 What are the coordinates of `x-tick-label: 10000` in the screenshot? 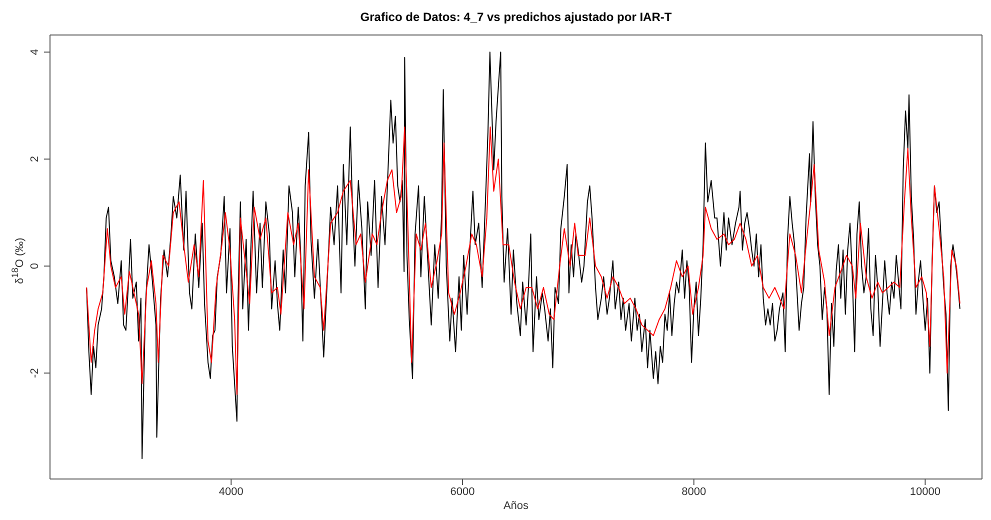 It's located at (925, 492).